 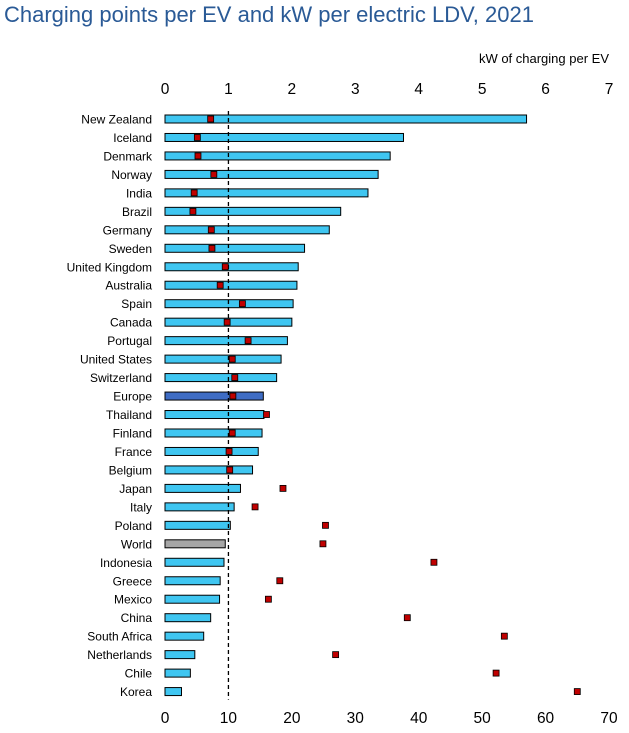 What do you see at coordinates (127, 230) in the screenshot?
I see `category-label: Germany` at bounding box center [127, 230].